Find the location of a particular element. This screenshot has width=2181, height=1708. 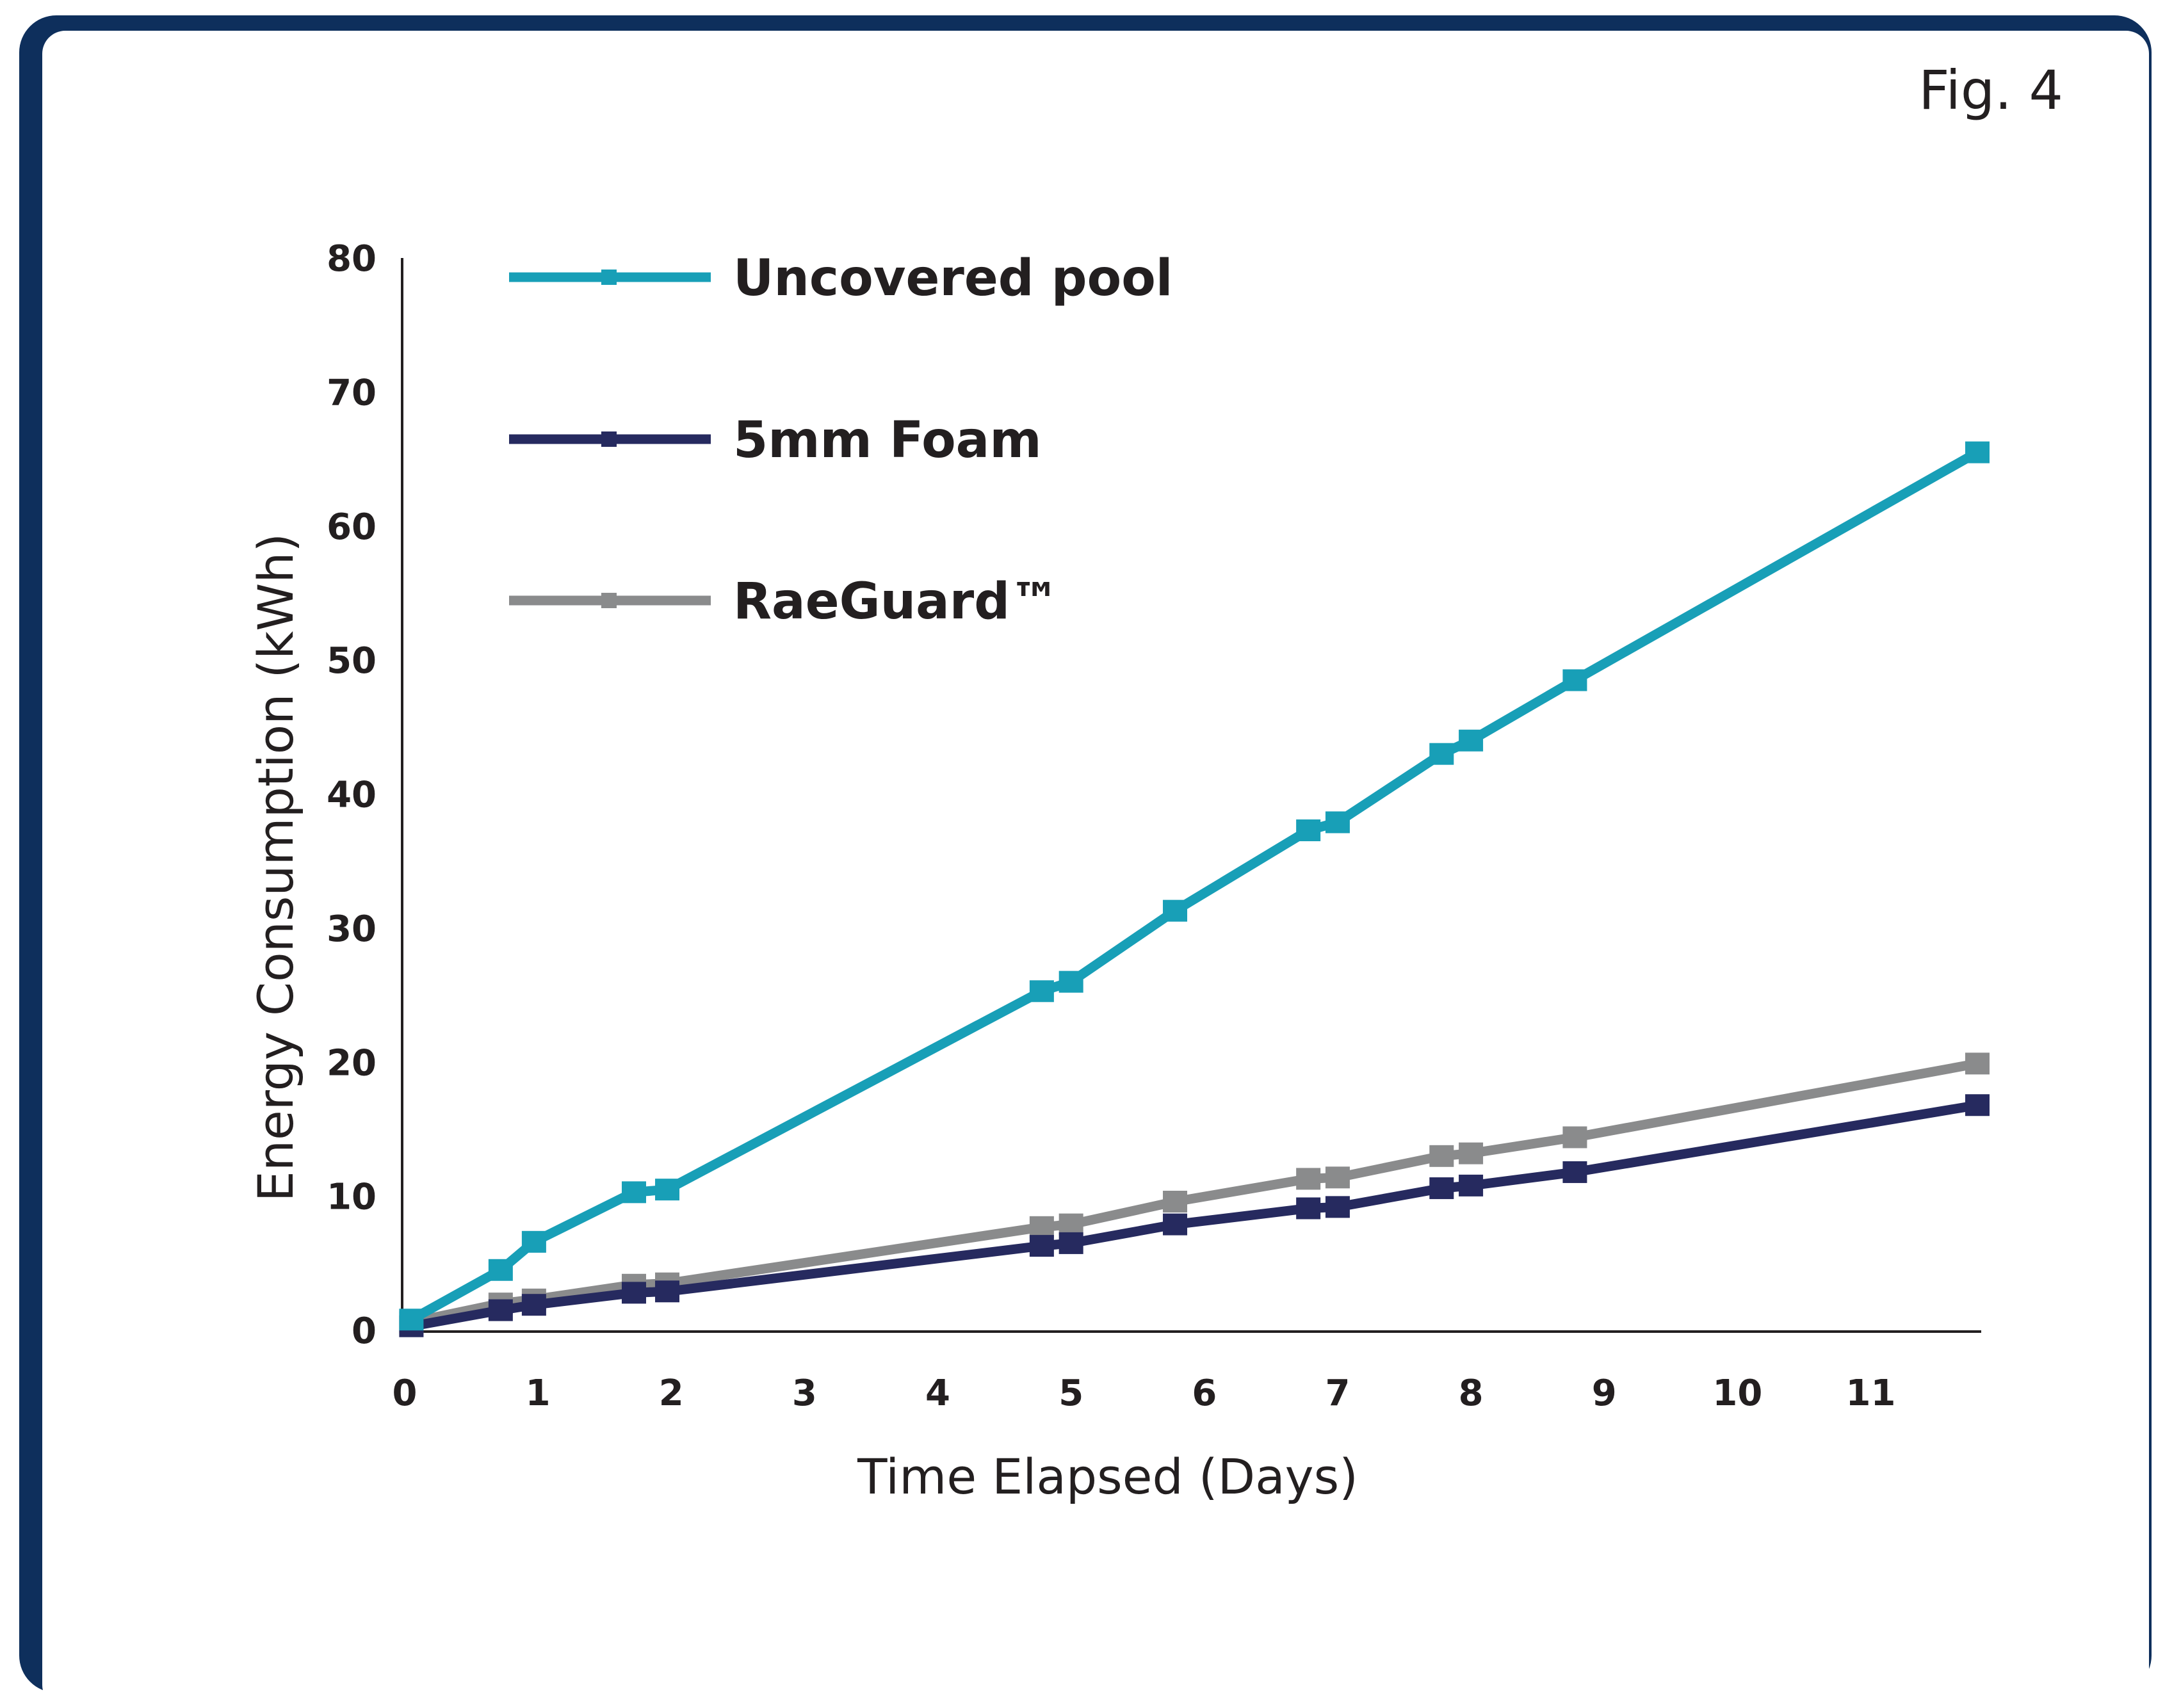

x-tick-label: 4 is located at coordinates (937, 1393).